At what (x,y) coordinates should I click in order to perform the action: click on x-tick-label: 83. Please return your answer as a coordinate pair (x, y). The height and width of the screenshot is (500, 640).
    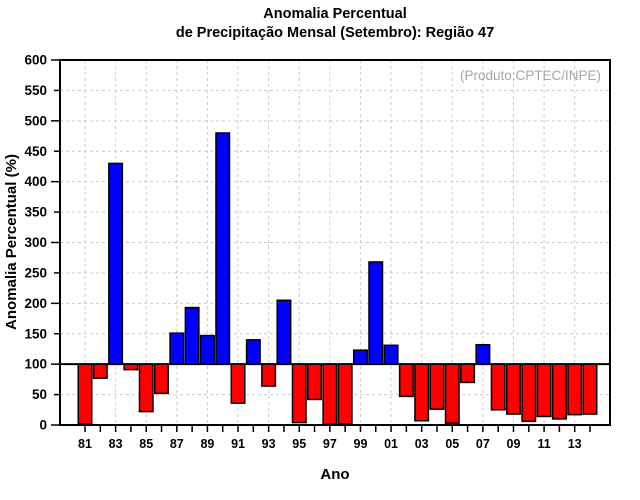
    Looking at the image, I should click on (116, 444).